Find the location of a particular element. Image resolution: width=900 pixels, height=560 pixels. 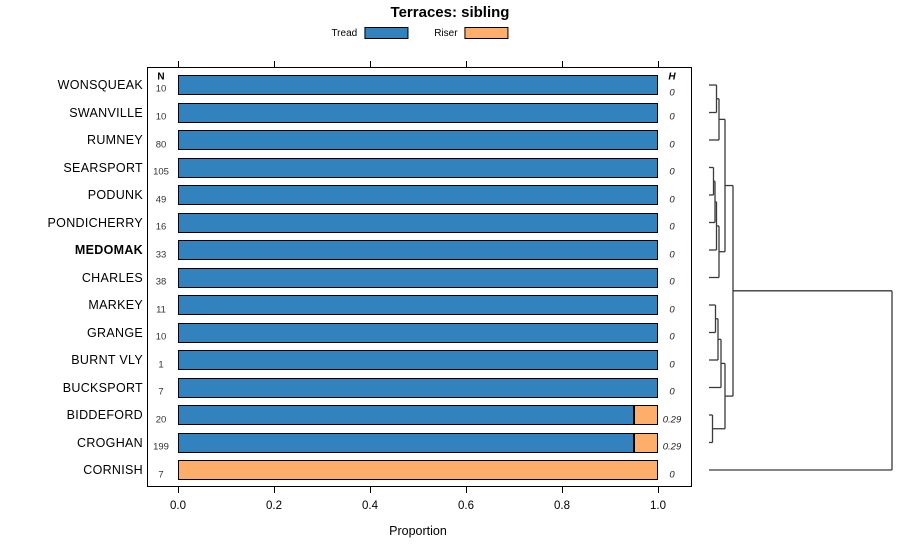

n-value: 105 is located at coordinates (161, 172).